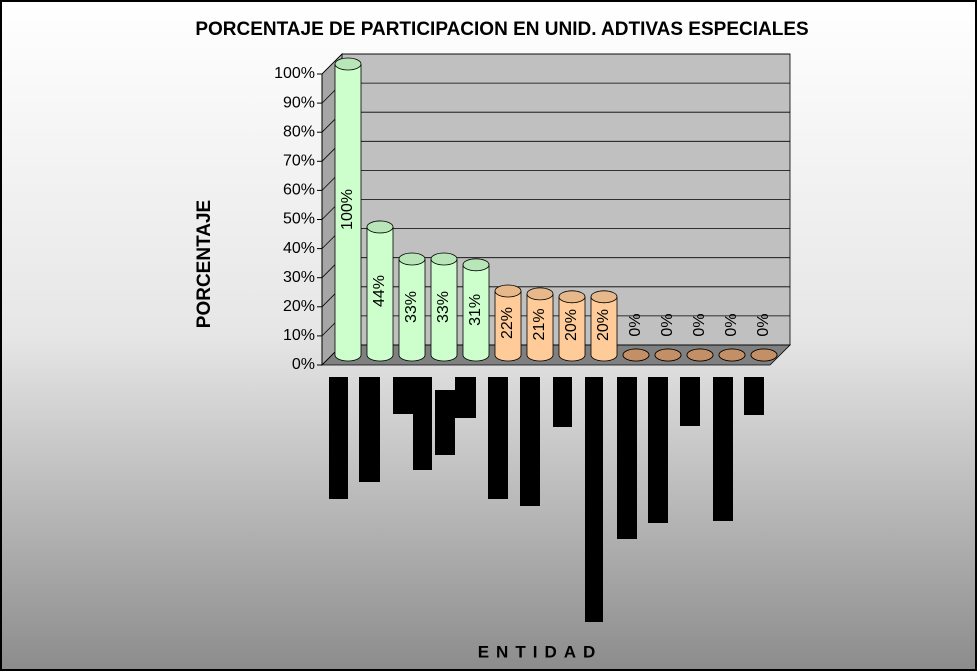  I want to click on y-tick-label: 100%, so click(294, 73).